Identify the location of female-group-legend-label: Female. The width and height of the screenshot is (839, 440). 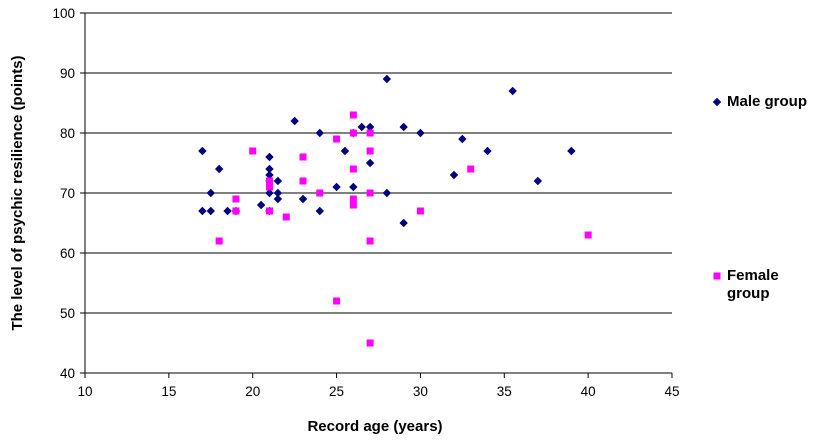
(753, 275).